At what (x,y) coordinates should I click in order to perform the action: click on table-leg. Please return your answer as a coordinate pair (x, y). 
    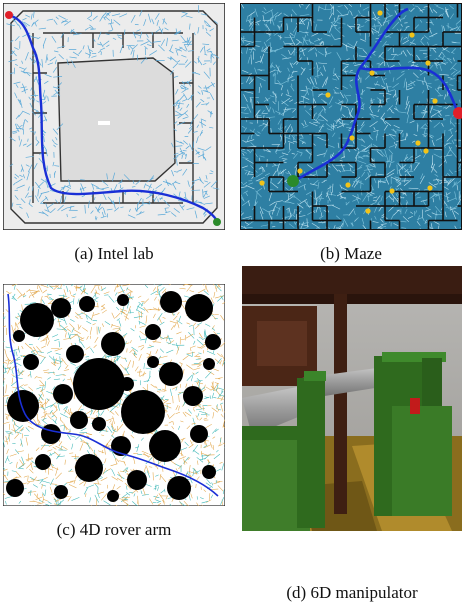
    Looking at the image, I should click on (340, 404).